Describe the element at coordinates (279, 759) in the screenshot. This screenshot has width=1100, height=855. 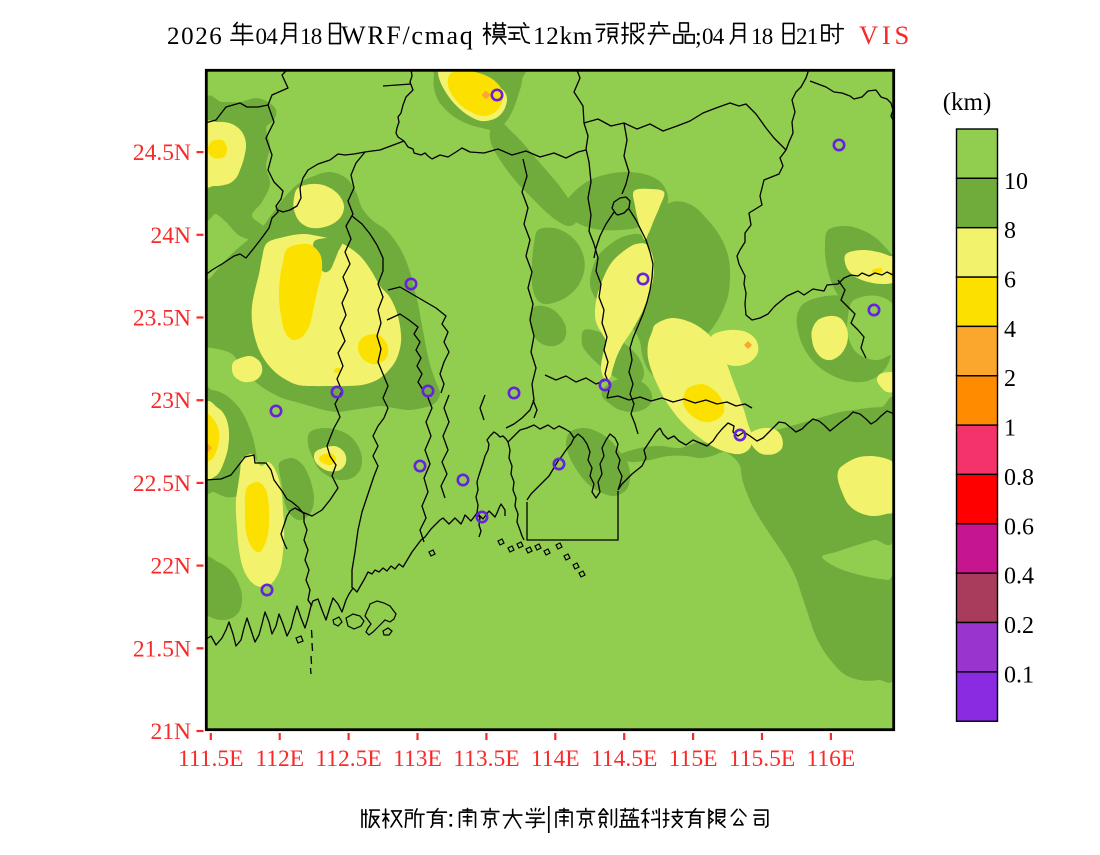
I see `svg-text: 112E` at that location.